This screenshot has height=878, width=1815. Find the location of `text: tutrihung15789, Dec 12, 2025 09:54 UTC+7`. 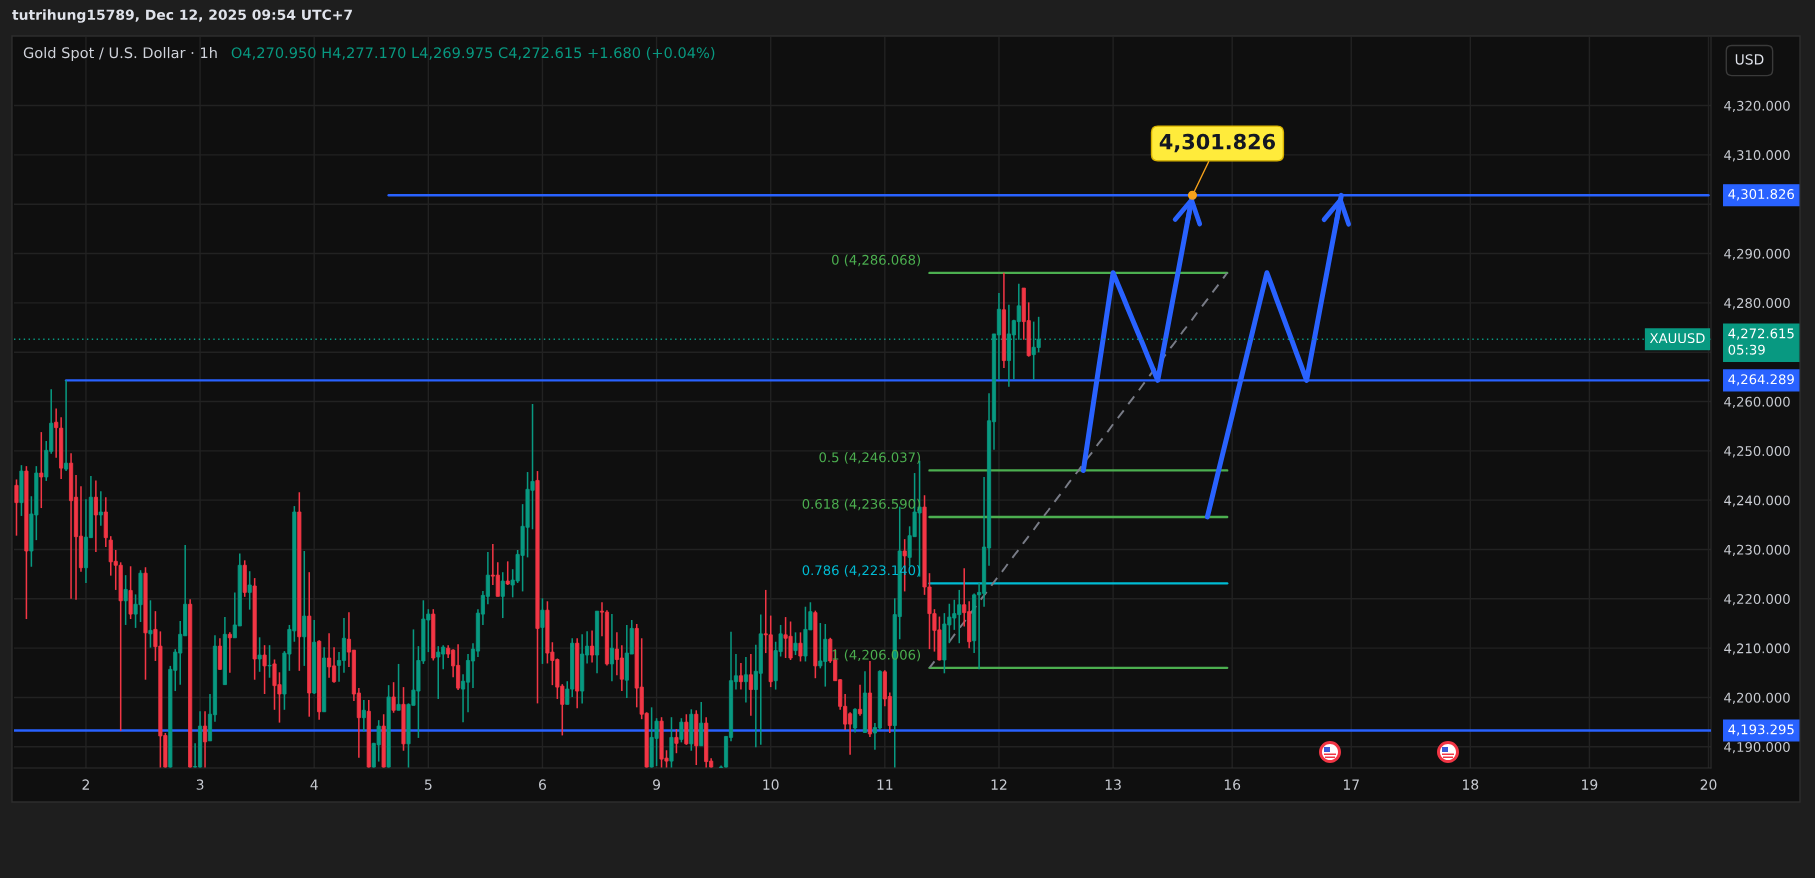

text: tutrihung15789, Dec 12, 2025 09:54 UTC+7 is located at coordinates (182, 16).